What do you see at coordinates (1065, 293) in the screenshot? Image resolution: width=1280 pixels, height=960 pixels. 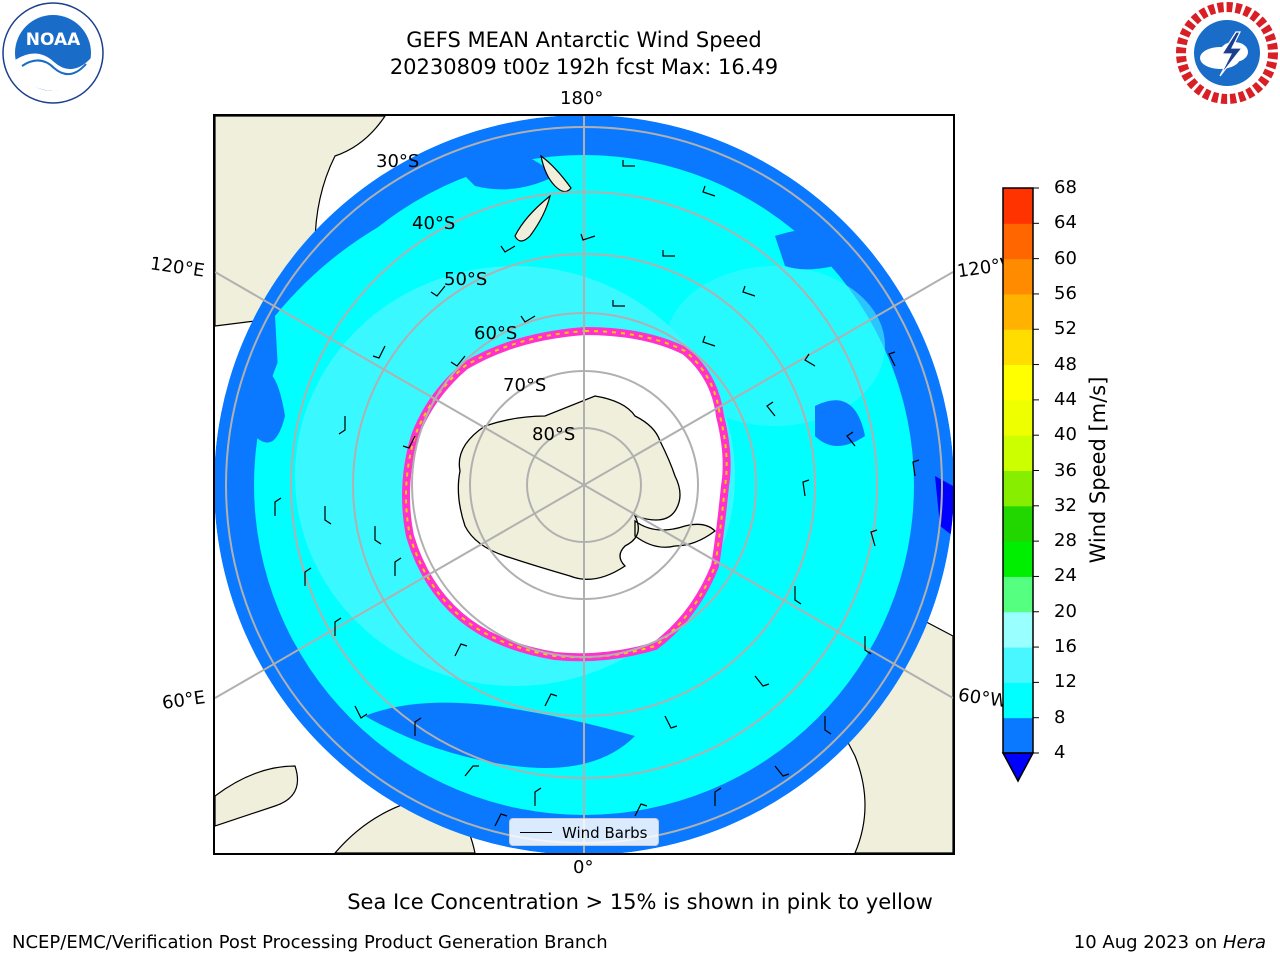 I see `colorbar-tick-label: 56` at bounding box center [1065, 293].